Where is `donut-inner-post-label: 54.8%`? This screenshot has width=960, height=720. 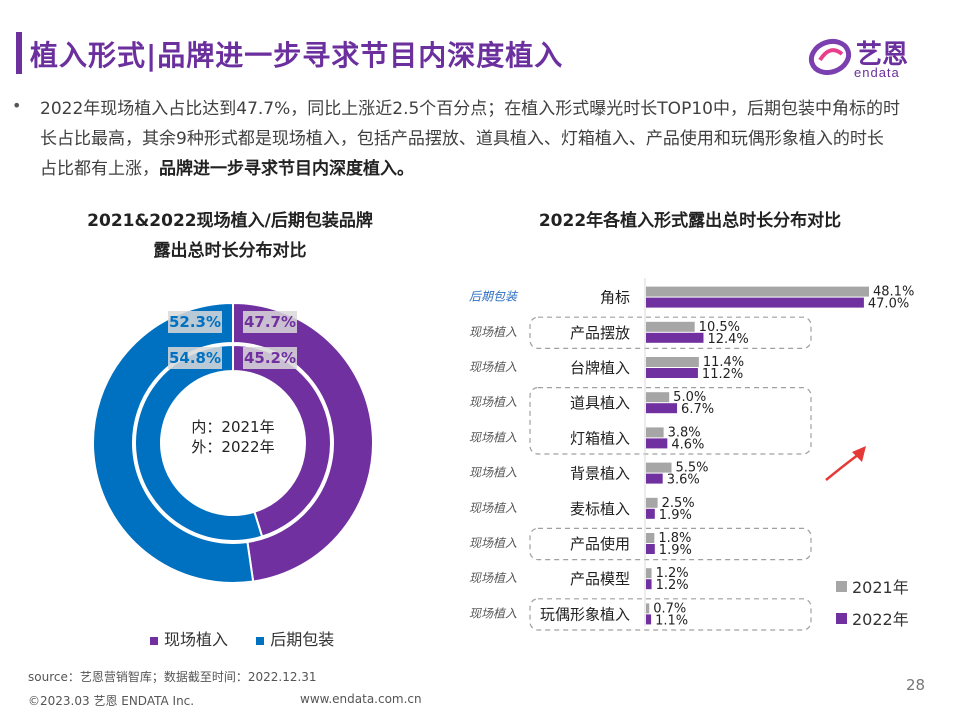 donut-inner-post-label: 54.8% is located at coordinates (195, 358).